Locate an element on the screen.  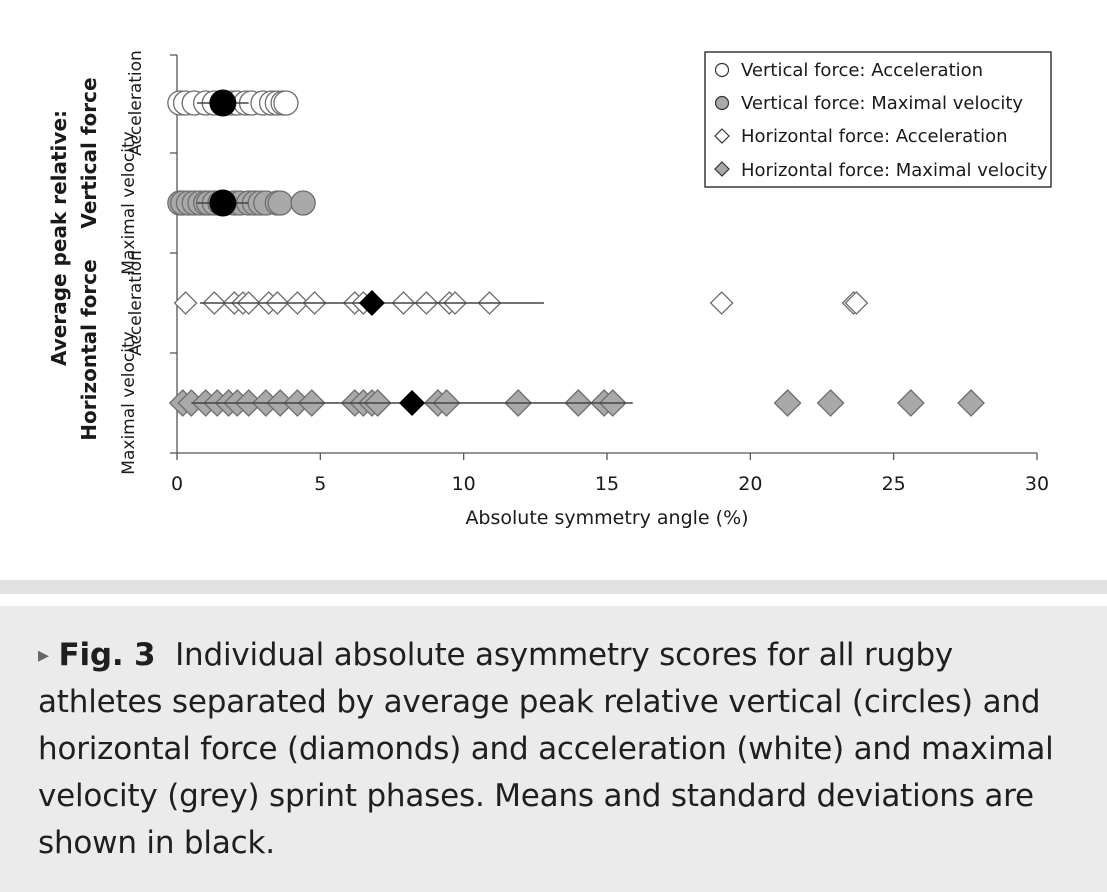
legend-label-horizontal-maximal-velocity: Horizontal force: Maximal velocity is located at coordinates (894, 170).